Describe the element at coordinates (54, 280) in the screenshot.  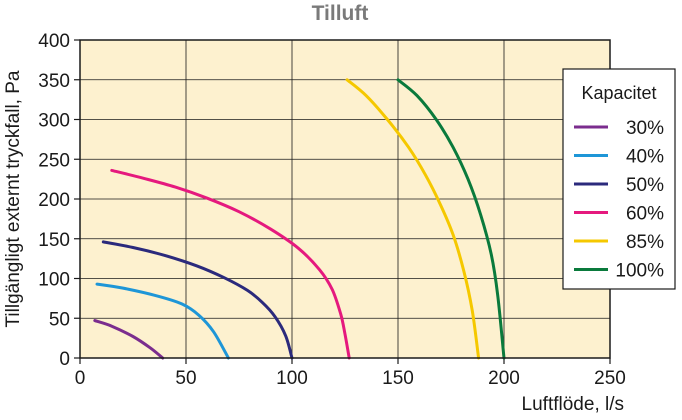
I see `y-tick-label: 100` at that location.